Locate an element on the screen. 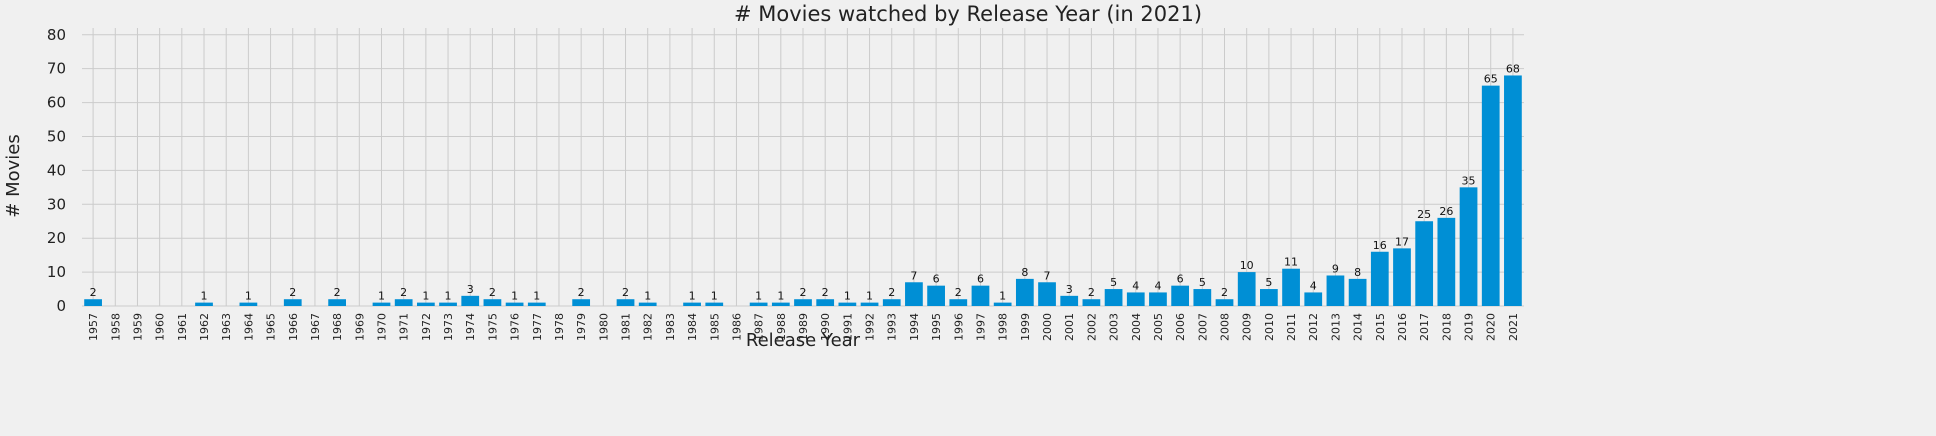 Image resolution: width=1936 pixels, height=436 pixels. x-tick-label: 1958 is located at coordinates (115, 327).